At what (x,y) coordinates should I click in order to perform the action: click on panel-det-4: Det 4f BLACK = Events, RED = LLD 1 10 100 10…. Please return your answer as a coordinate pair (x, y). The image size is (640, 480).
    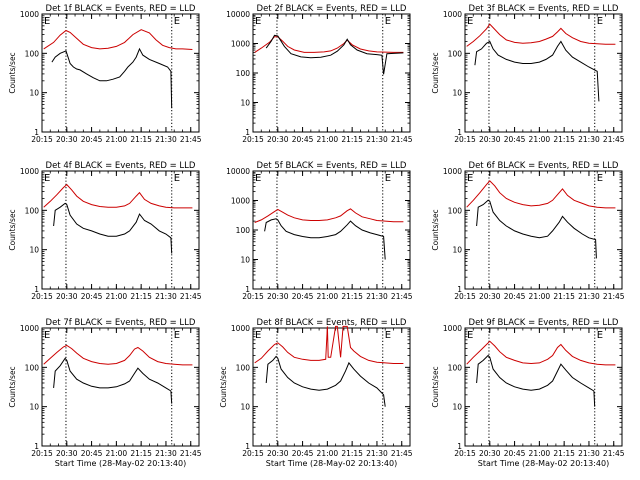
    Looking at the image, I should click on (105, 231).